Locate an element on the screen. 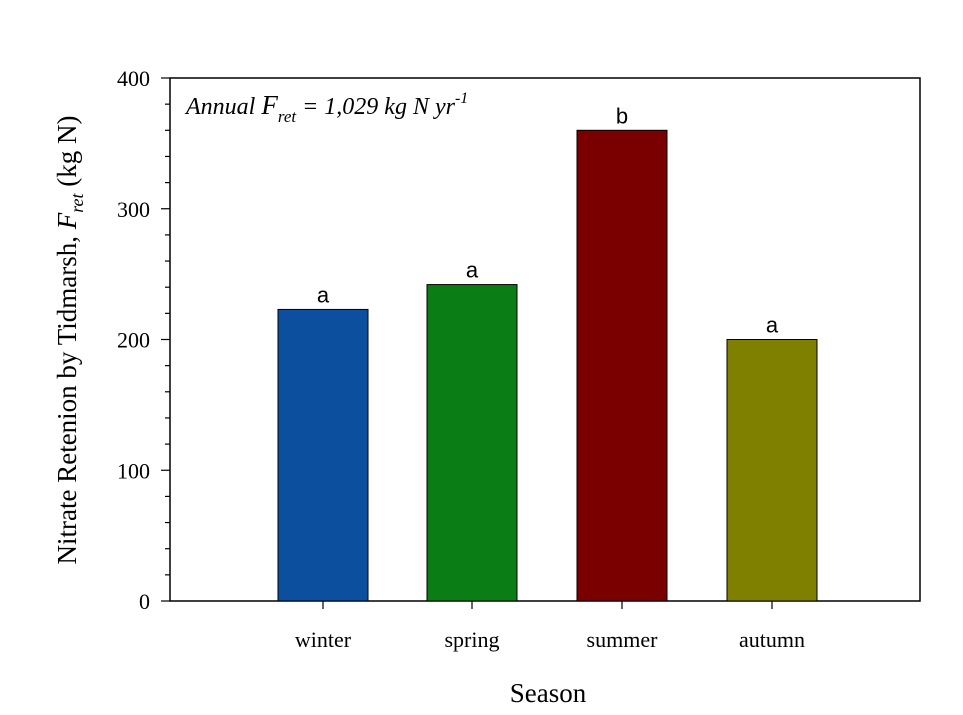 This screenshot has height=715, width=963. significance-letter-spring: a is located at coordinates (472, 270).